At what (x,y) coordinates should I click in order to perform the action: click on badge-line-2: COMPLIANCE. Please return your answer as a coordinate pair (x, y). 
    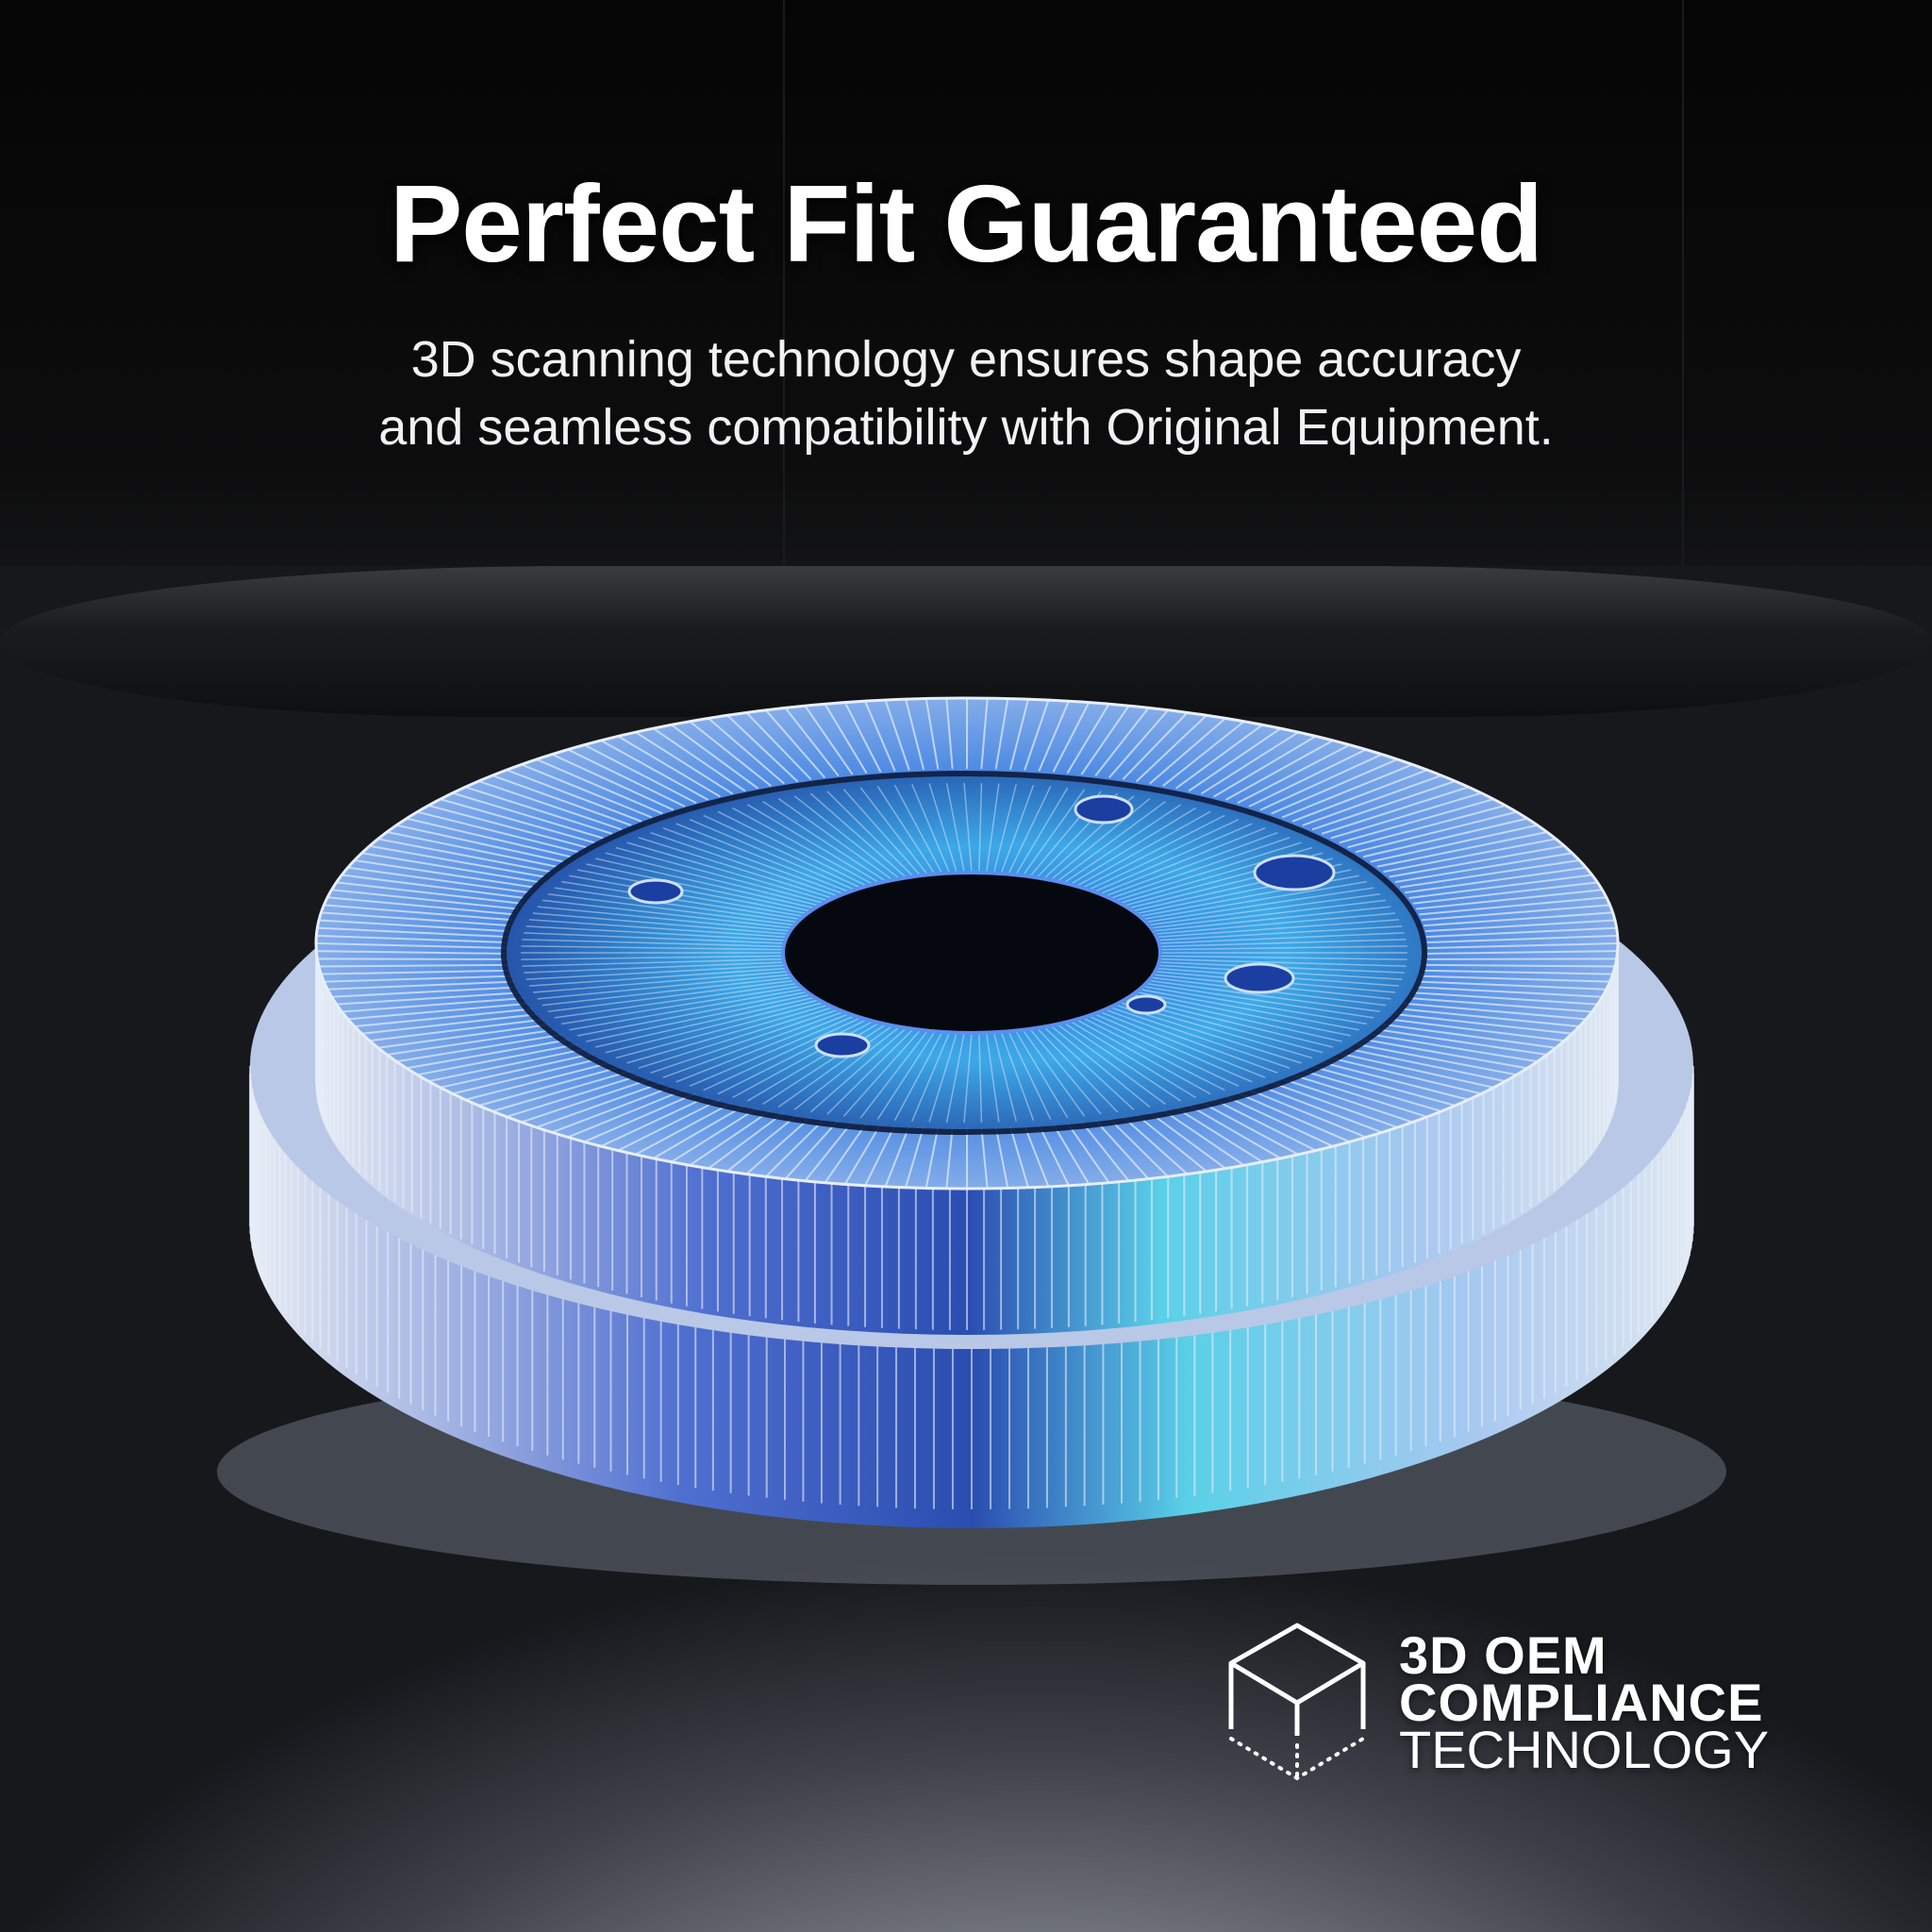
    Looking at the image, I should click on (1581, 1702).